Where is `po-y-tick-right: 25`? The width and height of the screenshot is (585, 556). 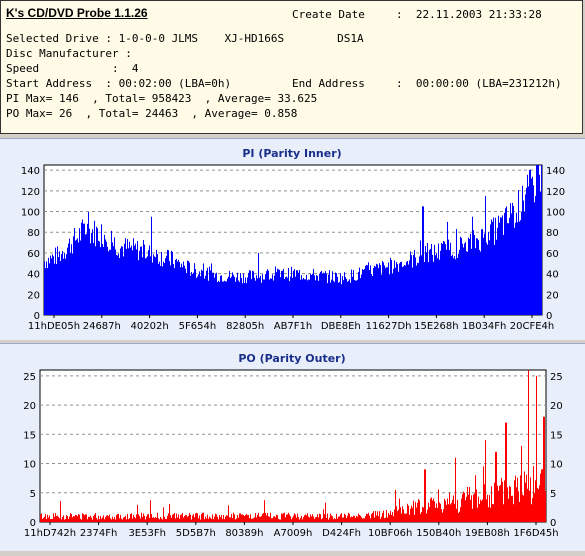 po-y-tick-right: 25 is located at coordinates (556, 377).